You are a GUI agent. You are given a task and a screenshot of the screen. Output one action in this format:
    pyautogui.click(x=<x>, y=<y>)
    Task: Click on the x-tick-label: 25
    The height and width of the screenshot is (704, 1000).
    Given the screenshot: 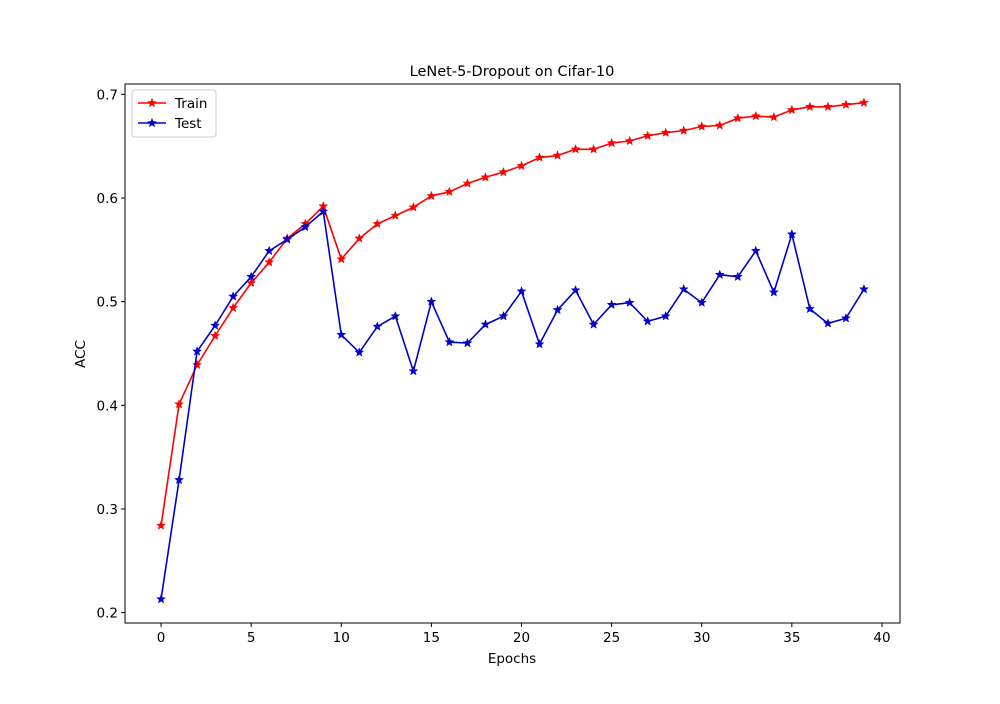 What is the action you would take?
    pyautogui.click(x=611, y=638)
    